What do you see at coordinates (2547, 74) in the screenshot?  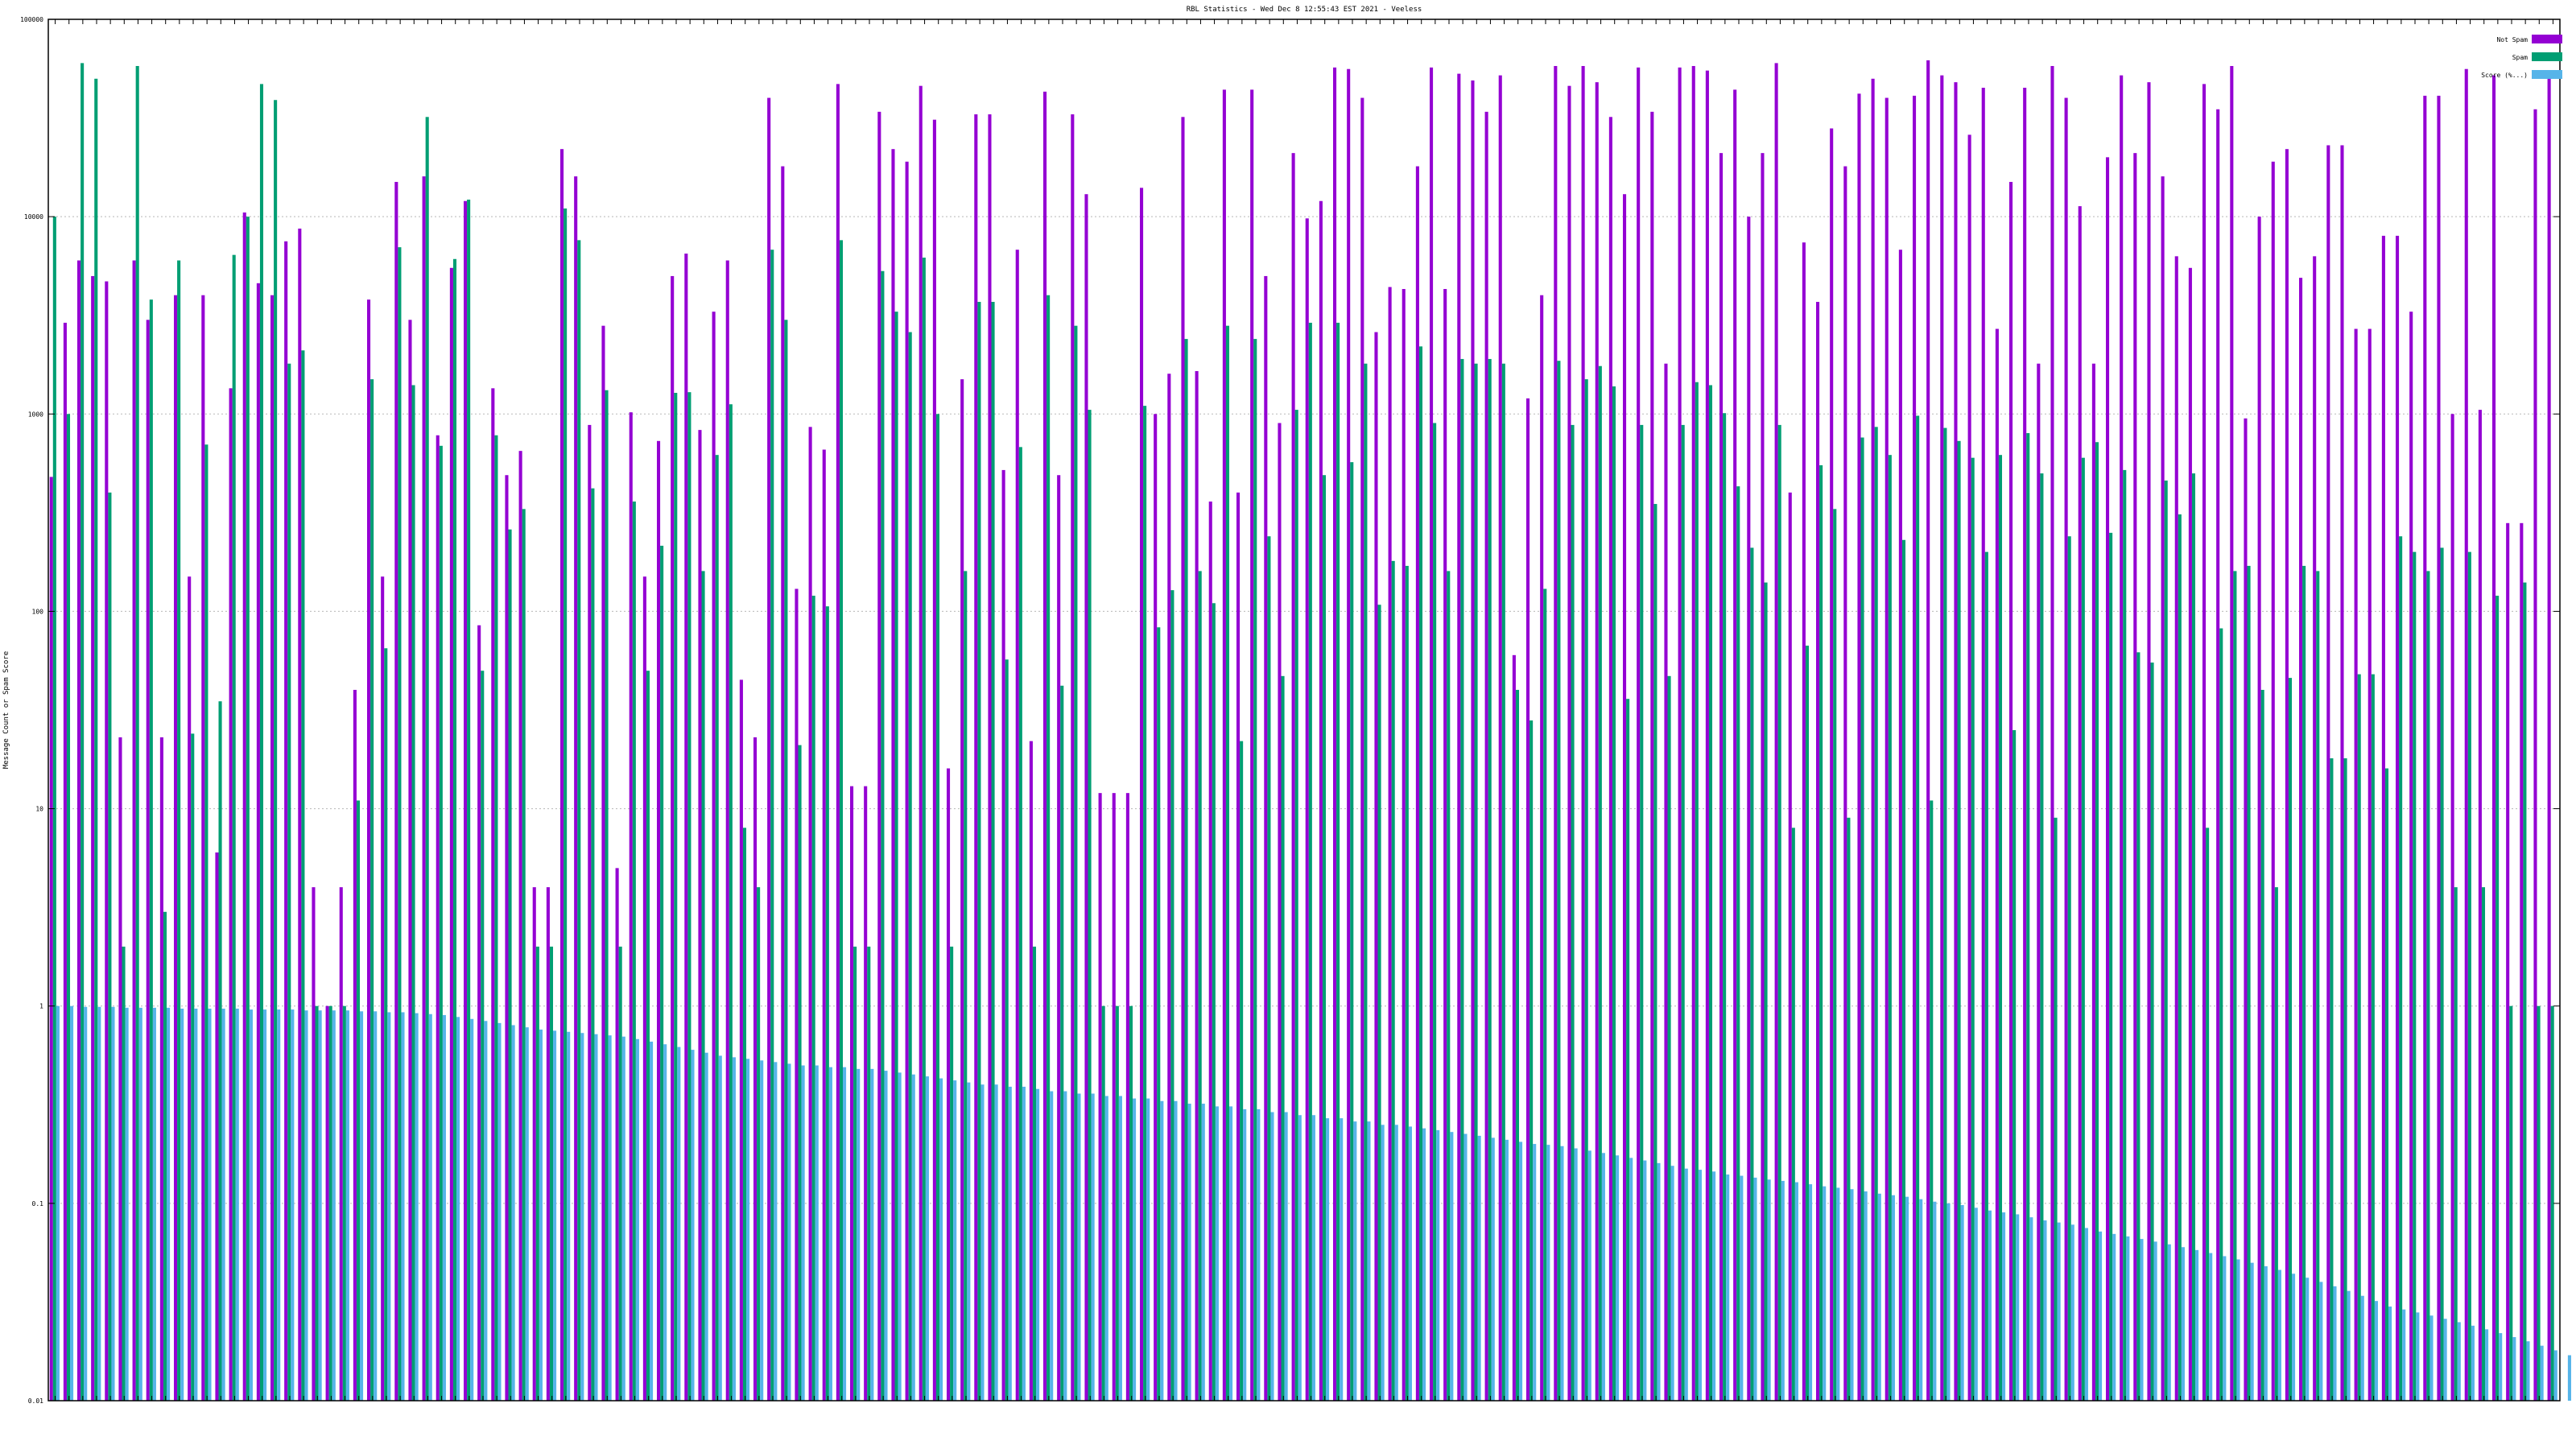 I see `legend-swatch` at bounding box center [2547, 74].